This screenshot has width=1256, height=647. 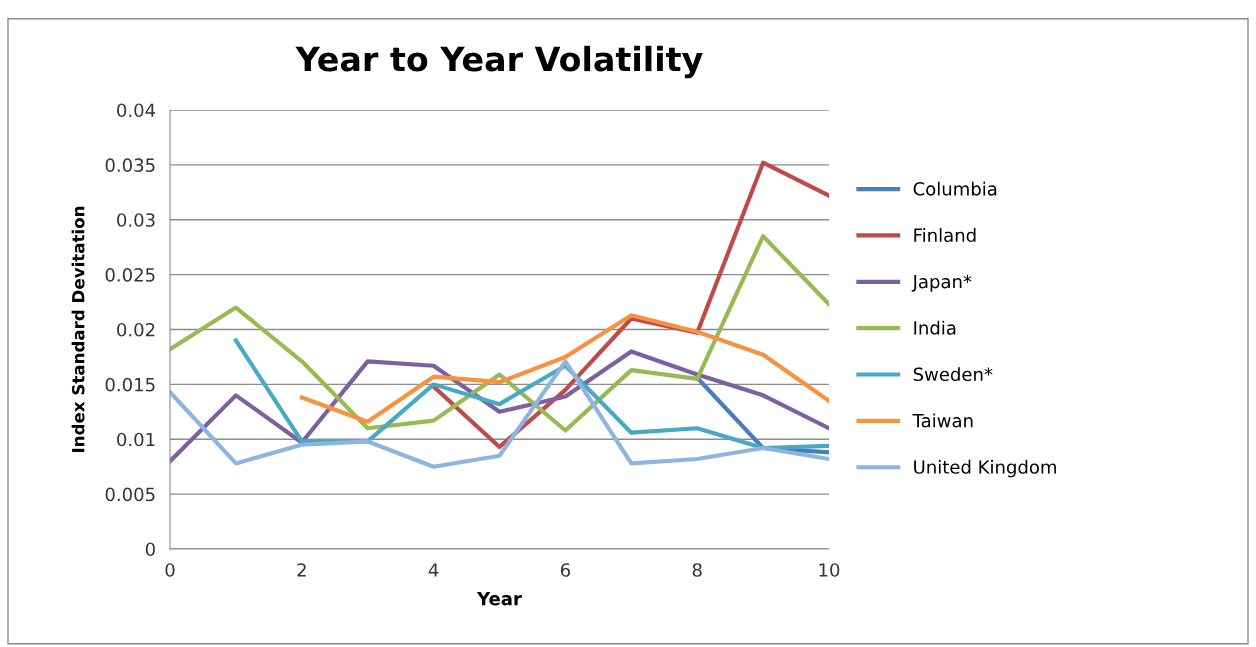 What do you see at coordinates (136, 220) in the screenshot?
I see `y-tick-label: 0.03` at bounding box center [136, 220].